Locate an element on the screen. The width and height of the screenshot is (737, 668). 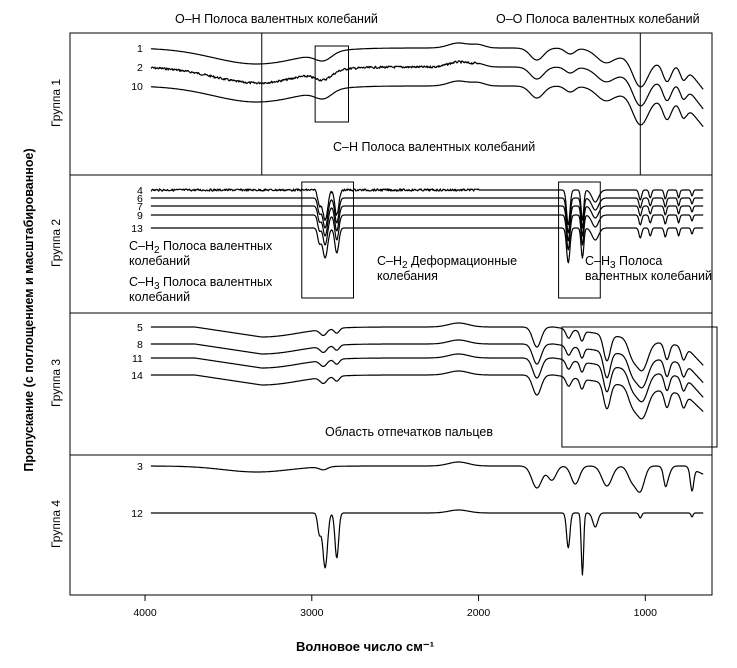
x-tick-label-4000: 4000 is located at coordinates (145, 613).